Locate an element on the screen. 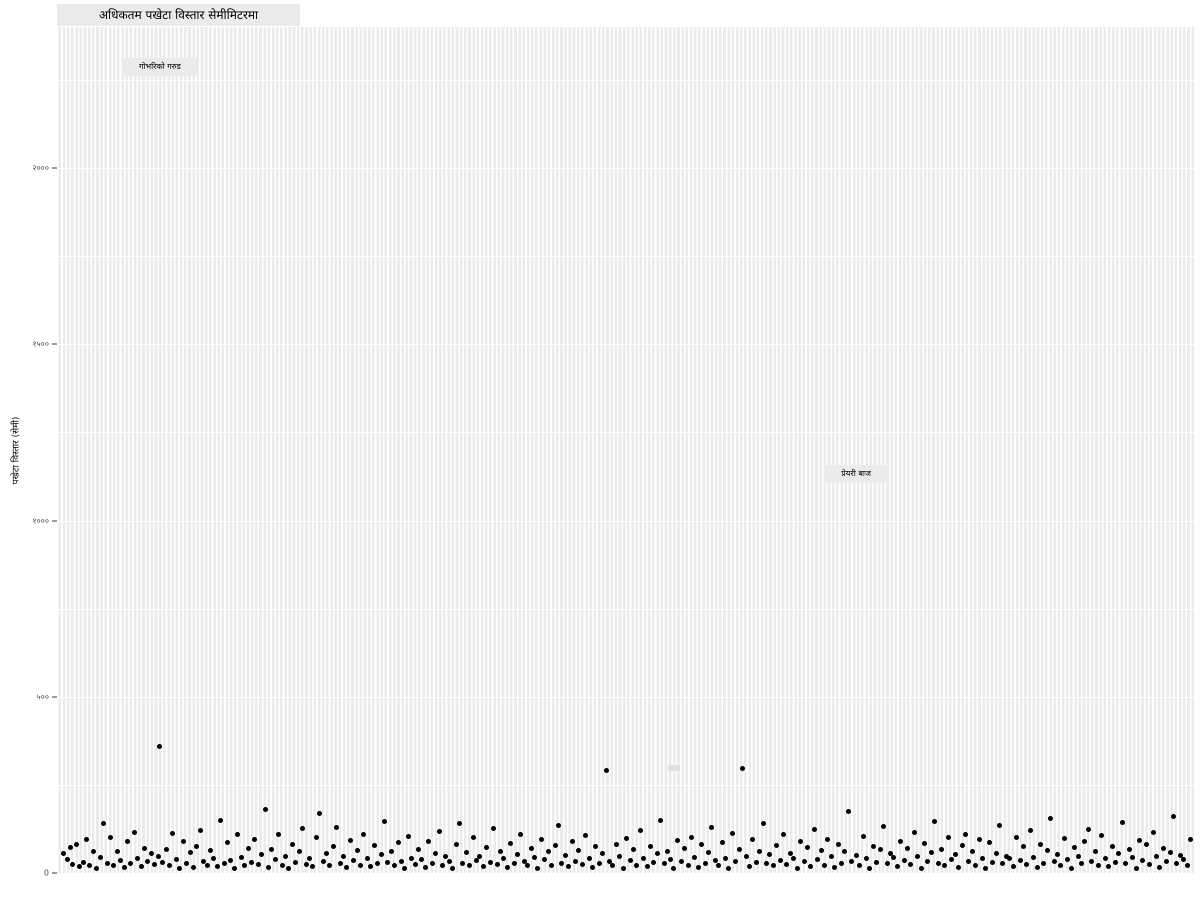 Image resolution: width=1200 pixels, height=900 pixels. y-axis-tick-label: १००० is located at coordinates (40, 520).